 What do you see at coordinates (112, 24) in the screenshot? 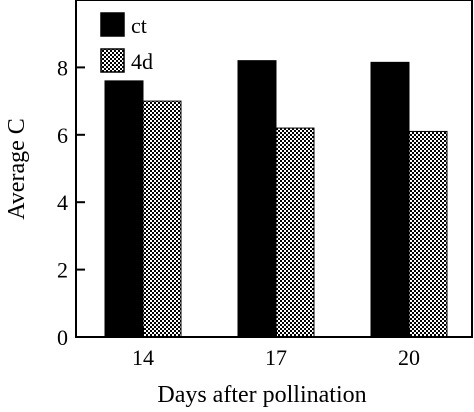
I see `legend-swatch-ct` at bounding box center [112, 24].